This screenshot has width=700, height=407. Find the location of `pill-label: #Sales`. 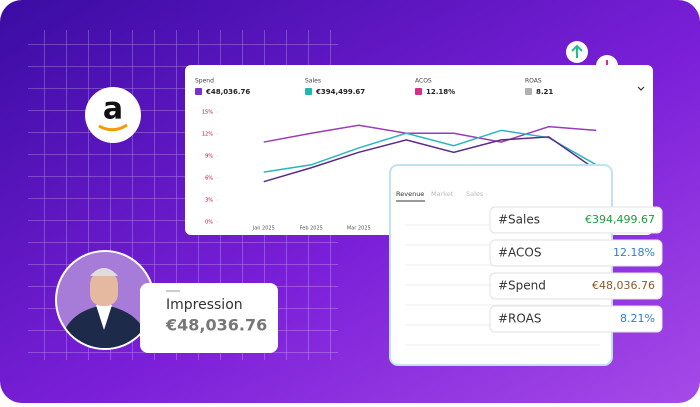

pill-label: #Sales is located at coordinates (519, 220).